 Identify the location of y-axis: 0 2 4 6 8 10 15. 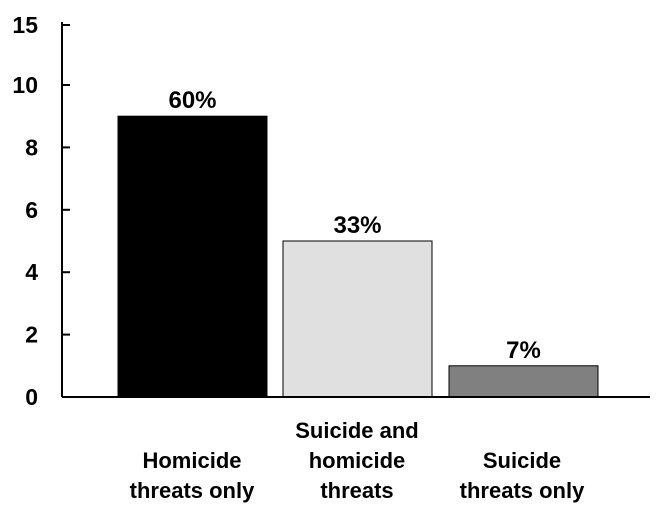
(41, 211).